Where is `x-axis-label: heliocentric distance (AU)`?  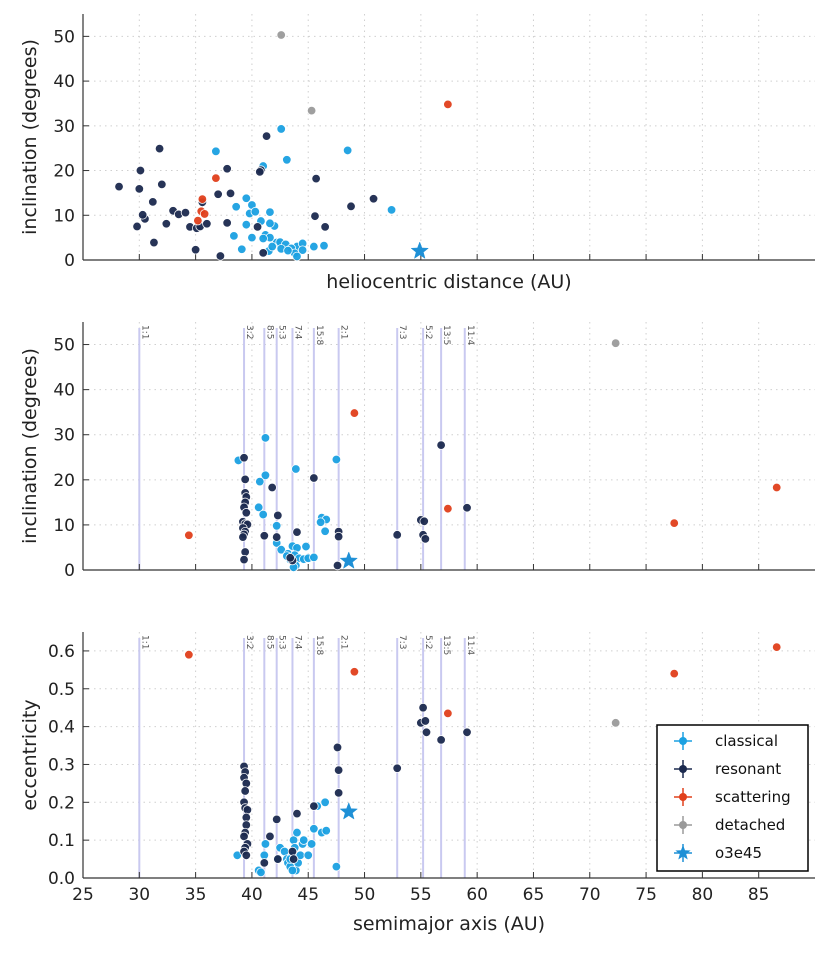 x-axis-label: heliocentric distance (AU) is located at coordinates (448, 282).